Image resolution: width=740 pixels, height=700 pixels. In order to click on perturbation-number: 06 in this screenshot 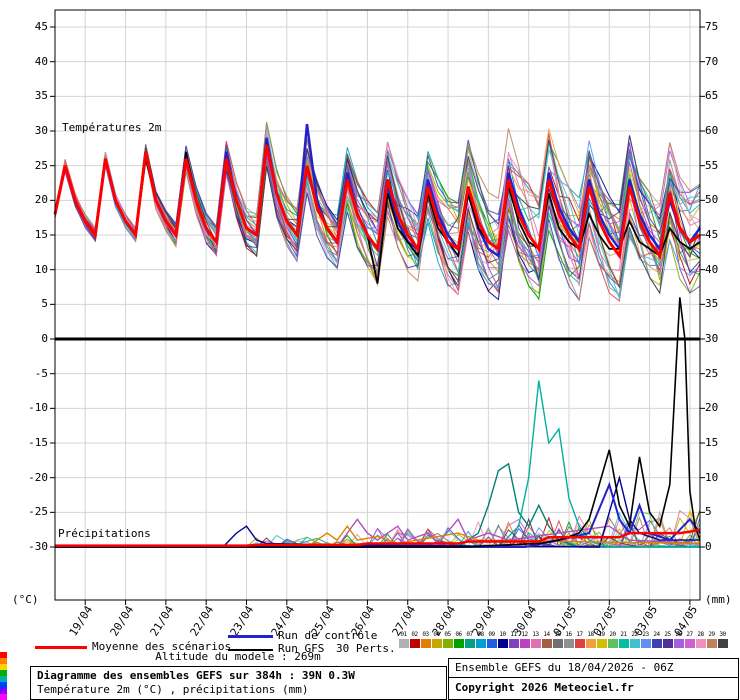, I will do `click(458, 634)`.